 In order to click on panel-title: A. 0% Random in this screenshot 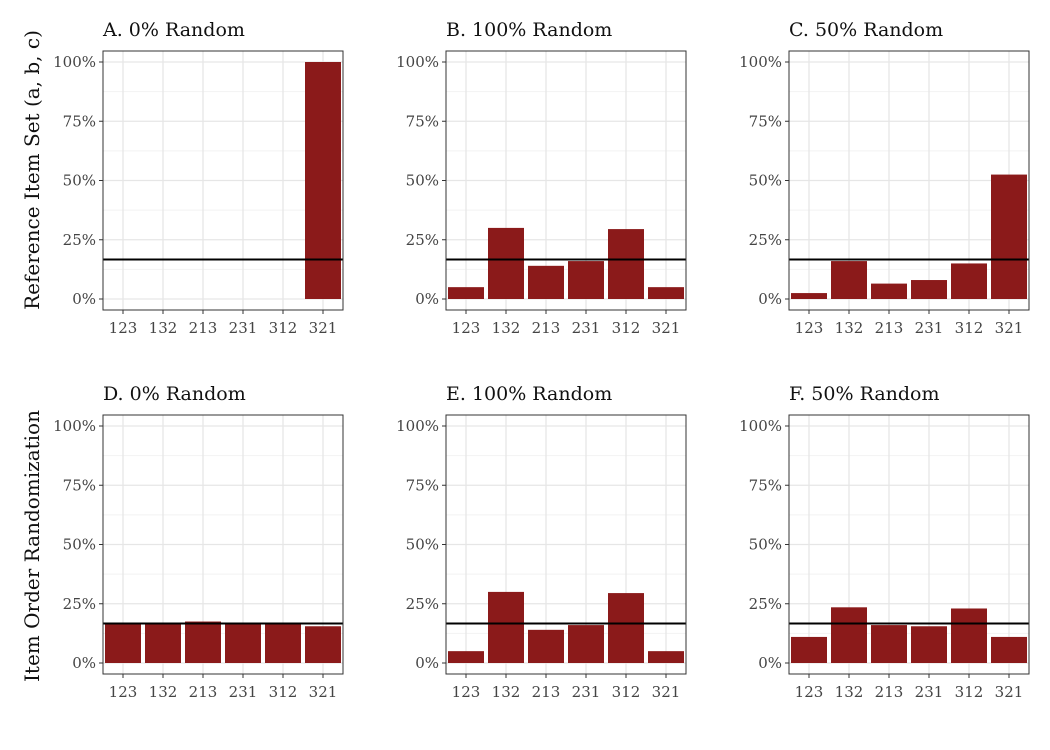, I will do `click(173, 30)`.